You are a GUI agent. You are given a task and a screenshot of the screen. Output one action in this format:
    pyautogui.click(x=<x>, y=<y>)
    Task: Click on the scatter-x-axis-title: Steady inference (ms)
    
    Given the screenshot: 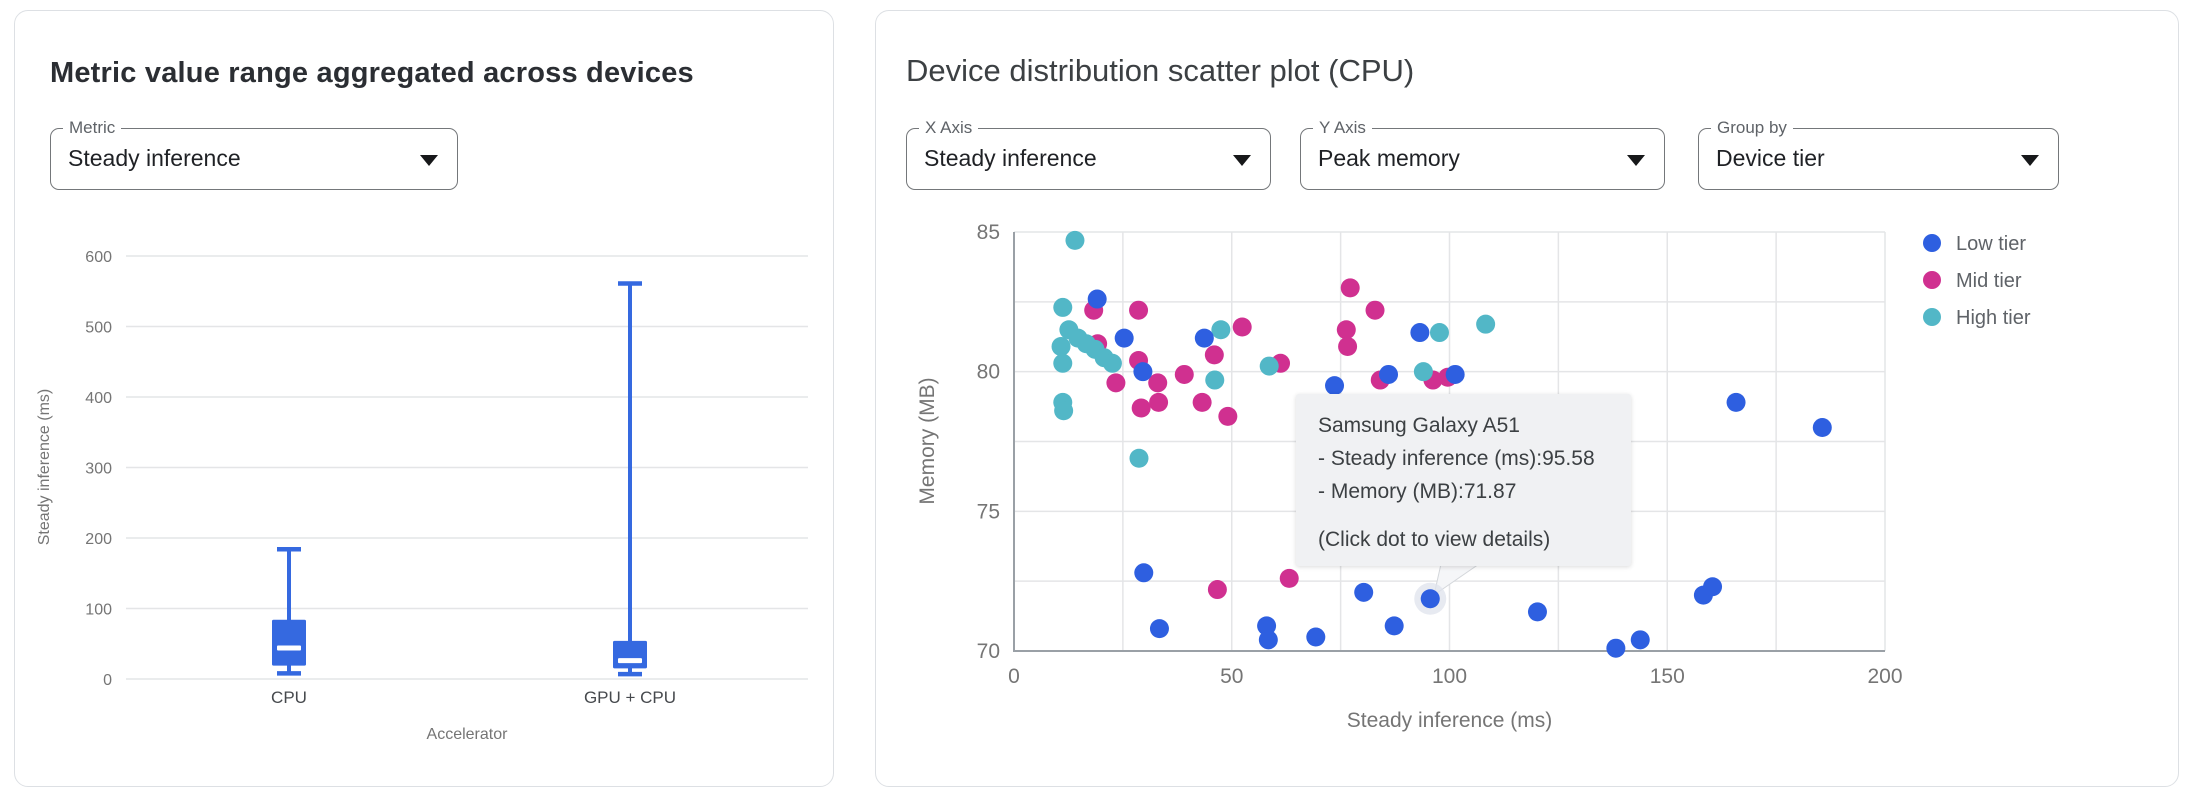 What is the action you would take?
    pyautogui.click(x=1449, y=720)
    